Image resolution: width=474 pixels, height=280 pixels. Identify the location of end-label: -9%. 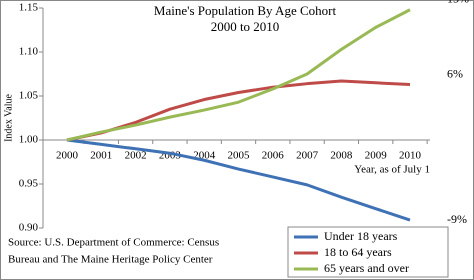
(457, 219).